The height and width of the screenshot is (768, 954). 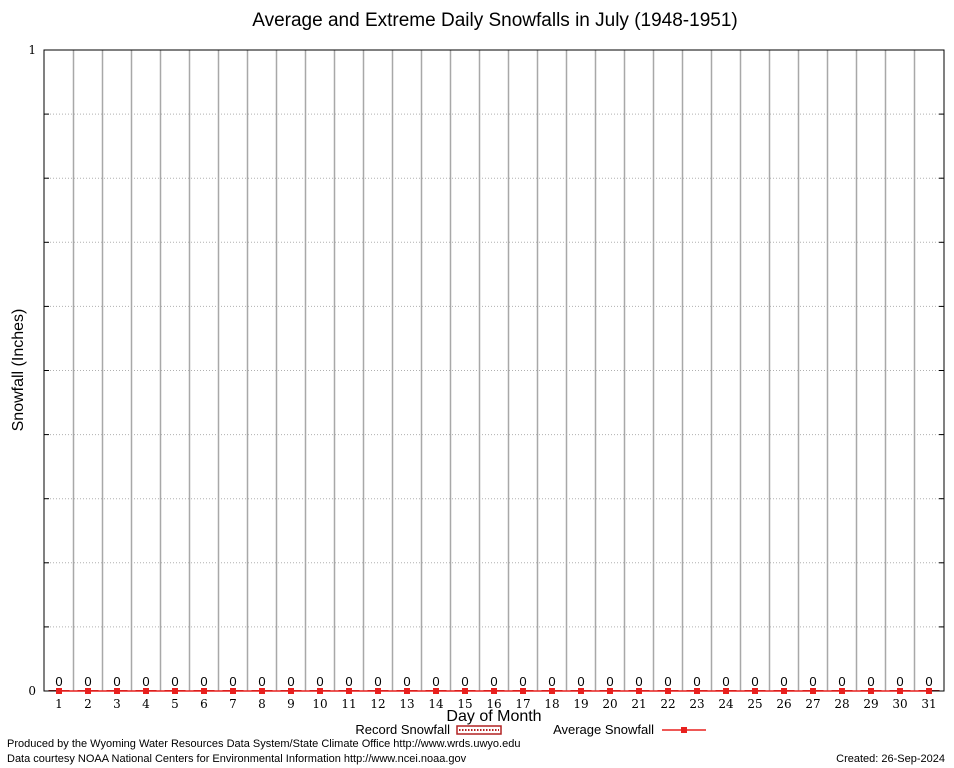 I want to click on y-tick-label: 1, so click(x=32, y=50).